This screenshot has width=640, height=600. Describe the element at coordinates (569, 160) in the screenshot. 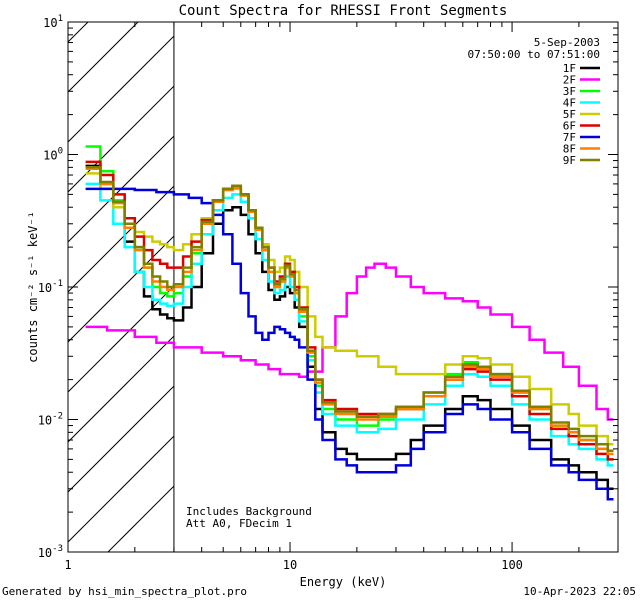

I see `legend-label-9f: 9F` at that location.